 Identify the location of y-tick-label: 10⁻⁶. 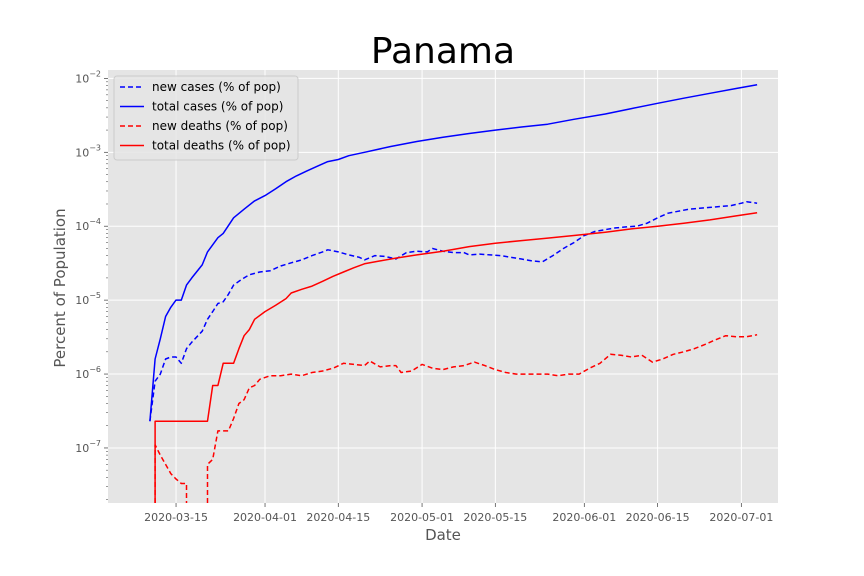
(88, 373).